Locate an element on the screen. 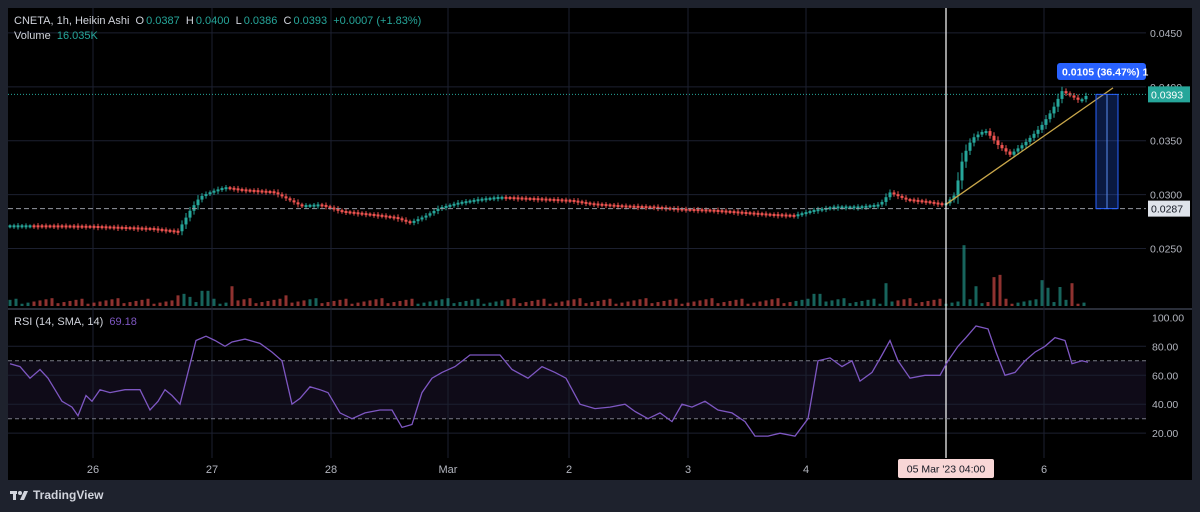  change-value: +0.0007 (+1.83%) is located at coordinates (377, 21).